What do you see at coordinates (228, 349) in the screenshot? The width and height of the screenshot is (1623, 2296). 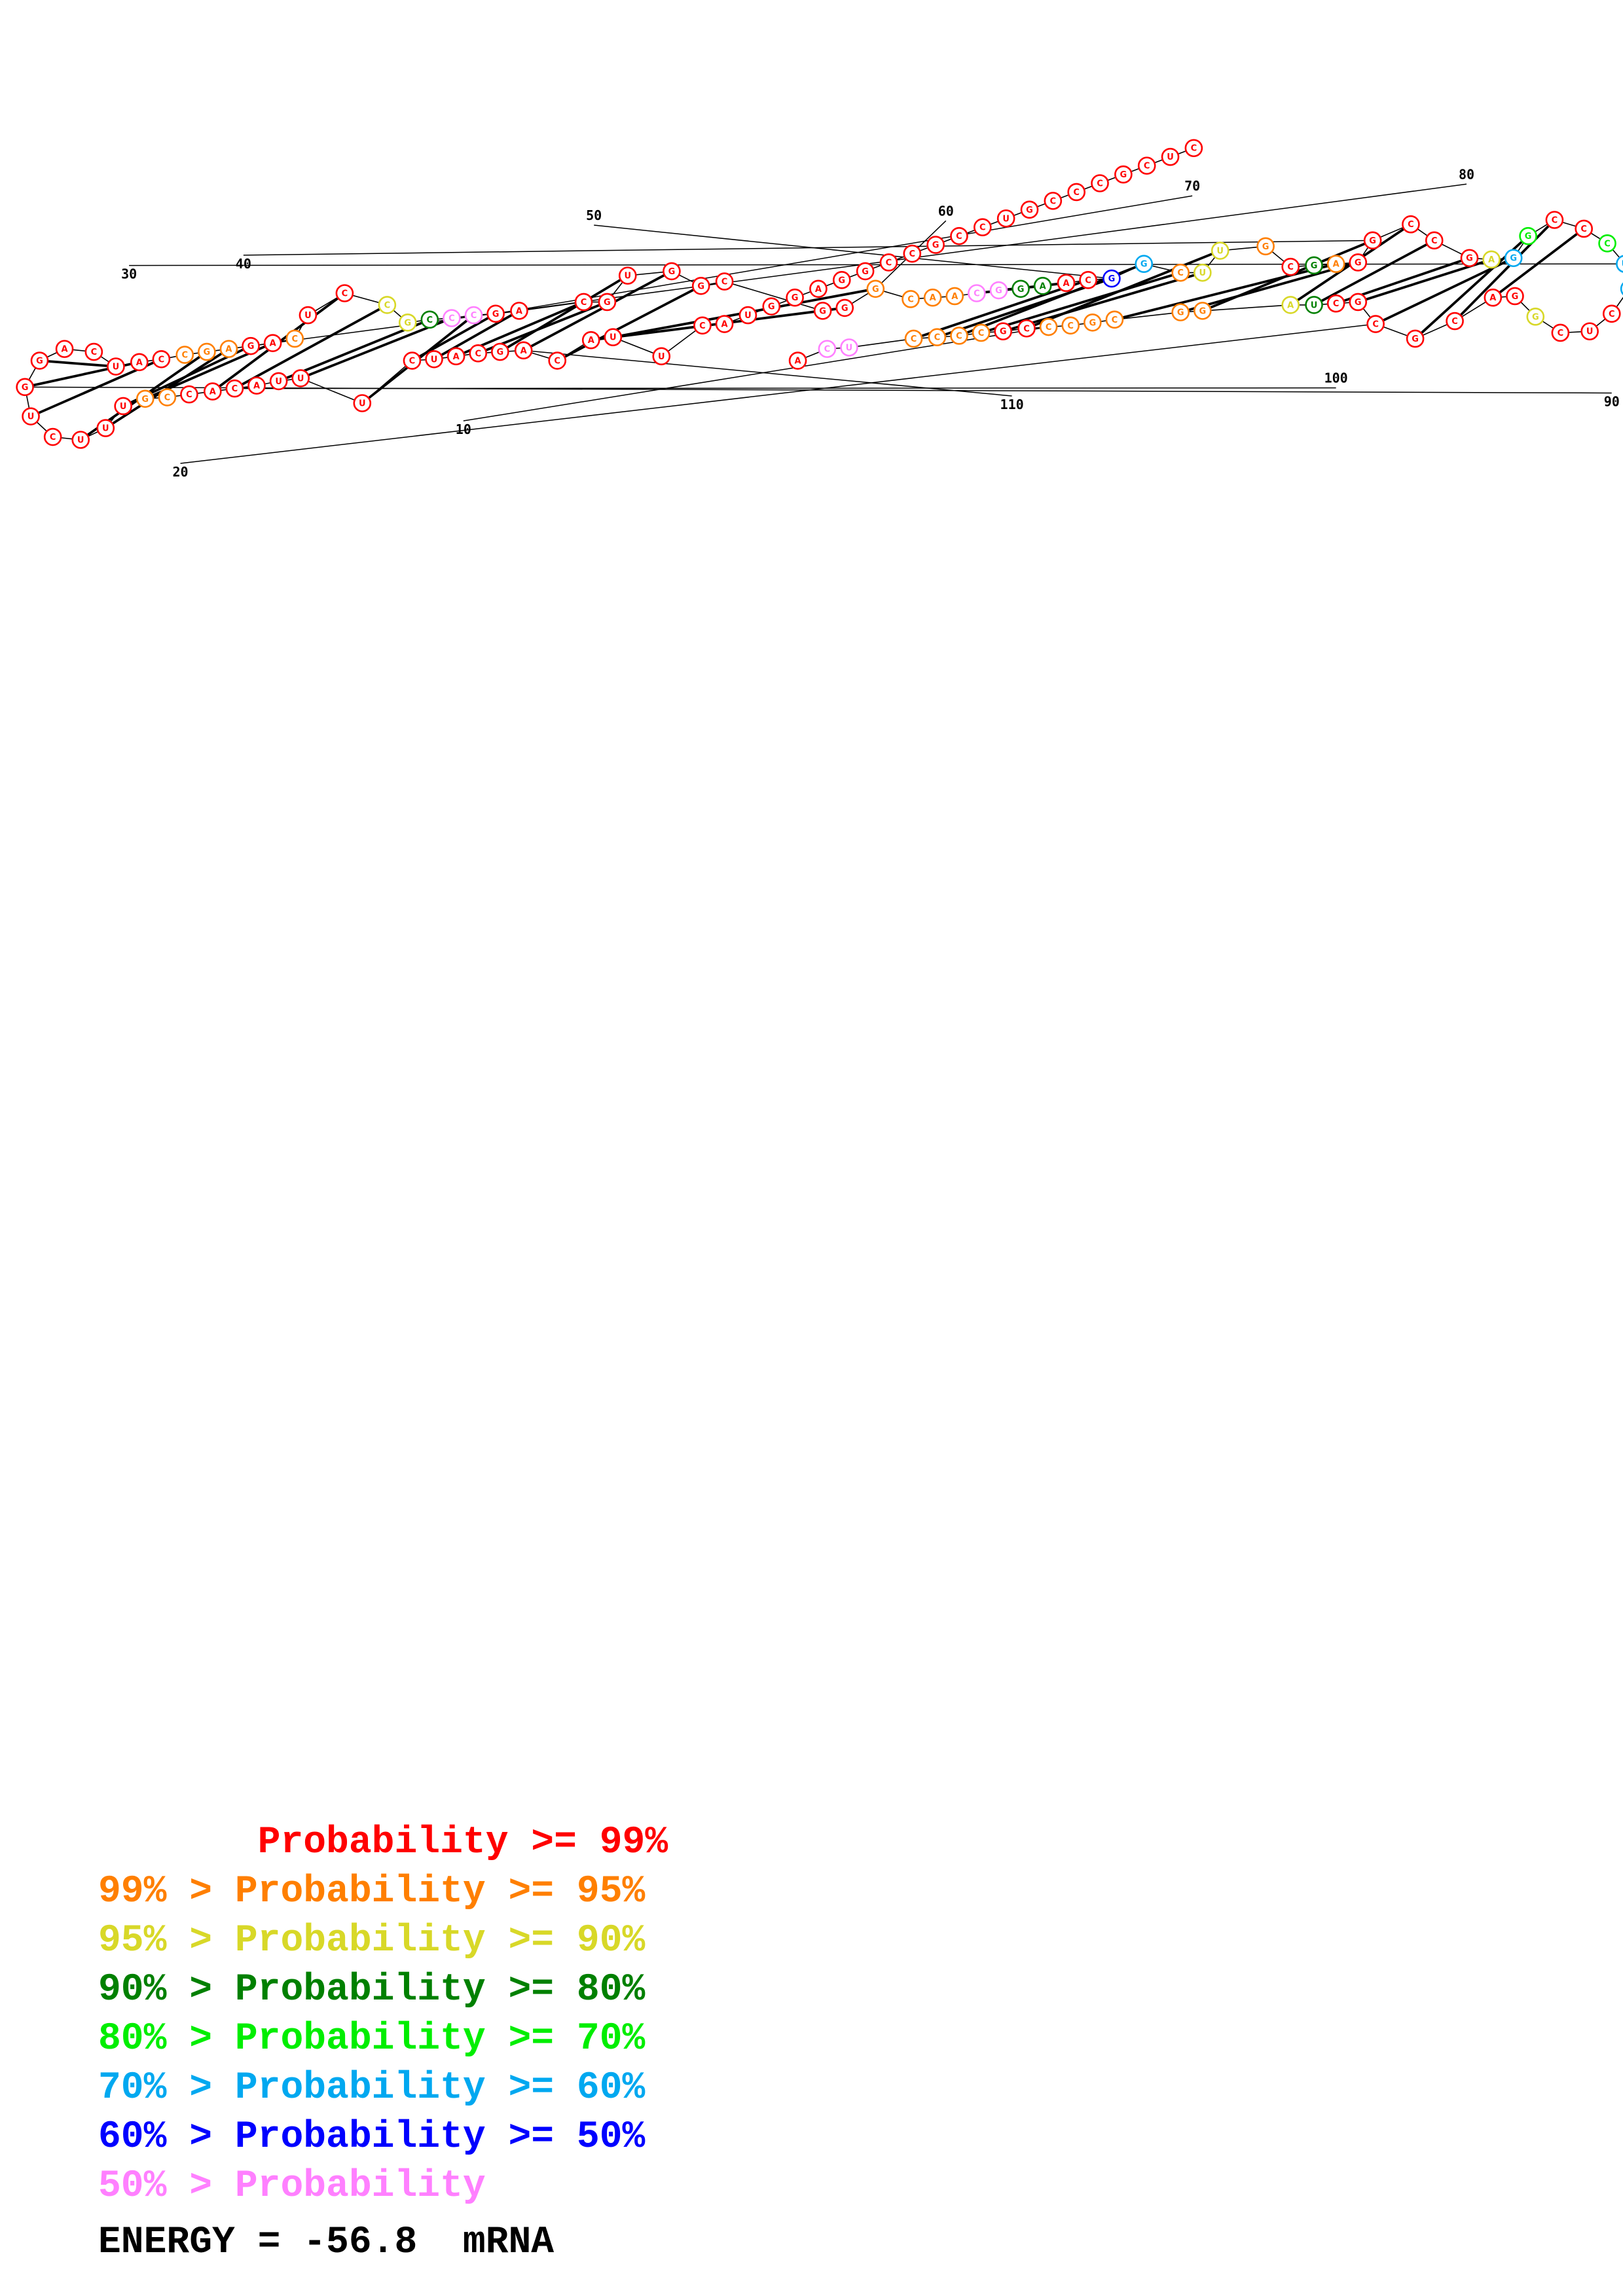 I see `nucleotide-81: A` at bounding box center [228, 349].